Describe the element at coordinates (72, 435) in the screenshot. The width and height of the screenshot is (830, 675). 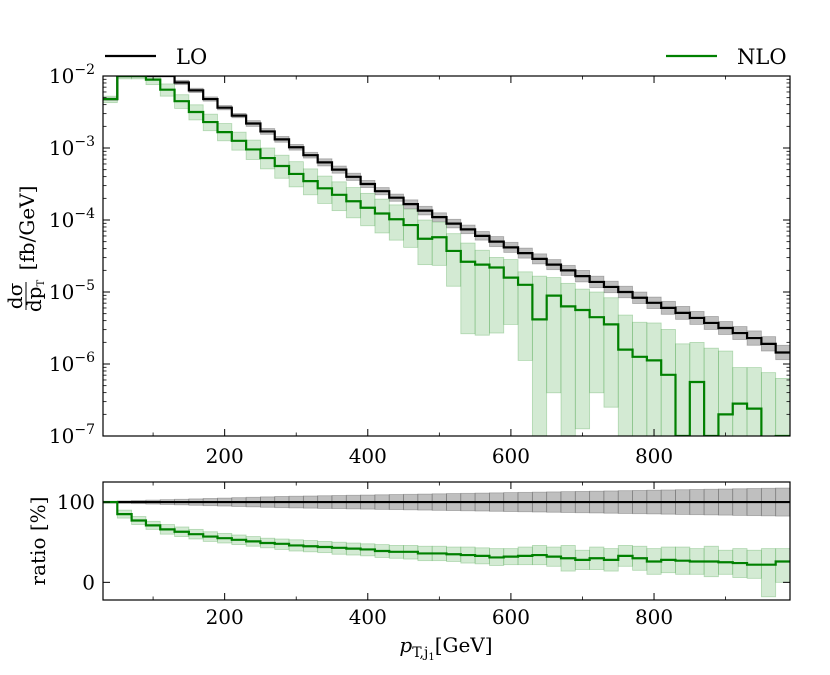
I see `main-ytick-label: 10⁻⁷` at that location.